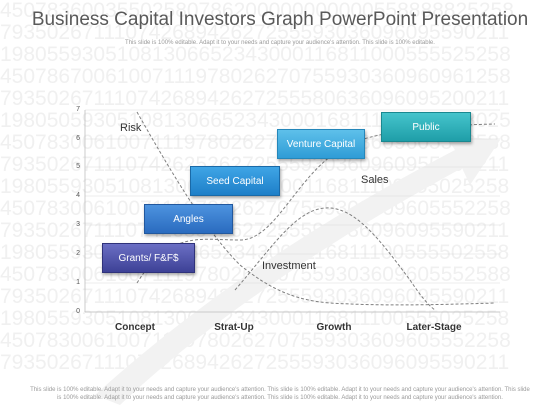 This screenshot has width=560, height=420. Describe the element at coordinates (78, 311) in the screenshot. I see `y-tick-label: 0` at that location.